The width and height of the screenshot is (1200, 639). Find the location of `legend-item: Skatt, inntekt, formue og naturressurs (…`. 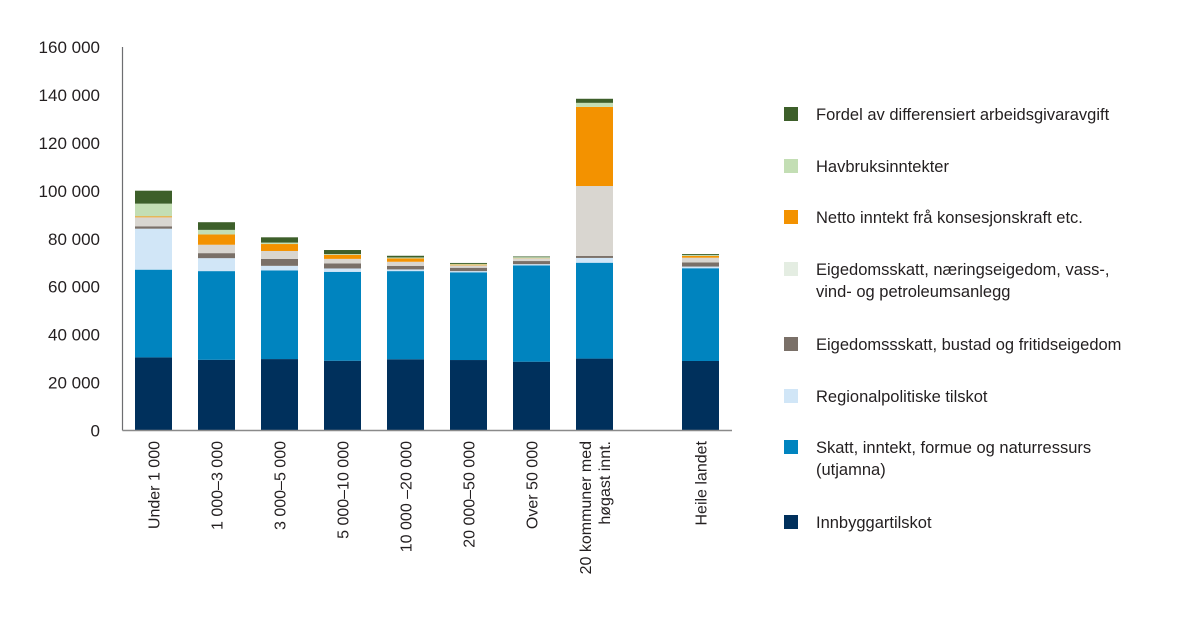

legend-item: Skatt, inntekt, formue og naturressurs (… is located at coordinates (990, 459).